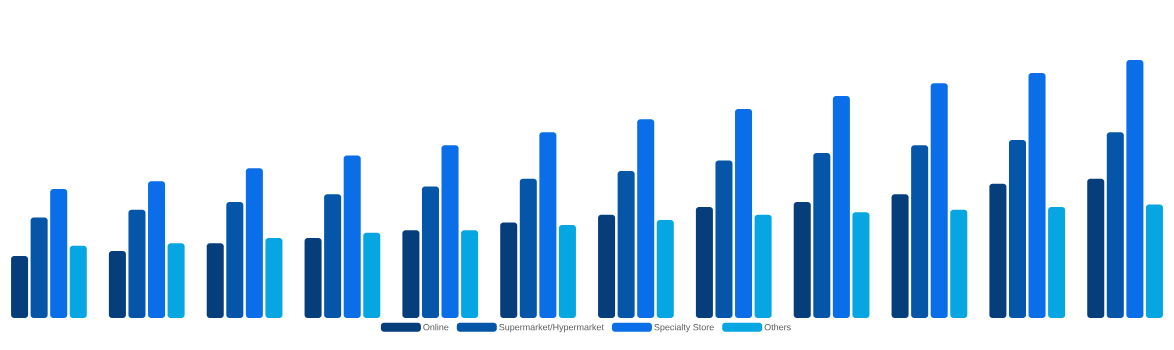  Describe the element at coordinates (777, 327) in the screenshot. I see `legend-label: Others` at that location.